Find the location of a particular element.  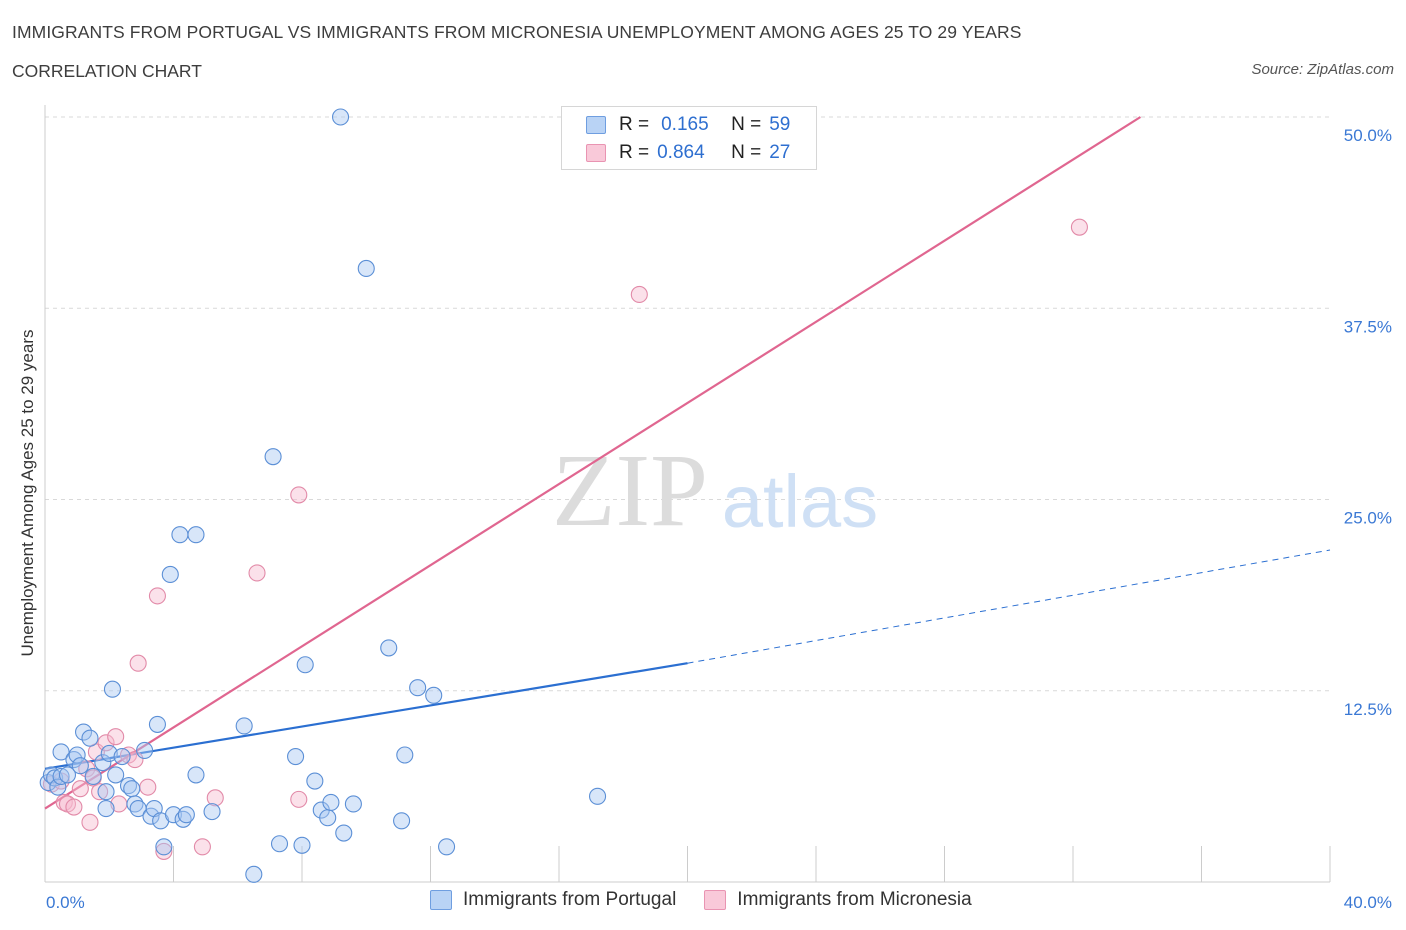

y-axis-title: Unemployment Among Ages 25 to 29 years is located at coordinates (27, 493).